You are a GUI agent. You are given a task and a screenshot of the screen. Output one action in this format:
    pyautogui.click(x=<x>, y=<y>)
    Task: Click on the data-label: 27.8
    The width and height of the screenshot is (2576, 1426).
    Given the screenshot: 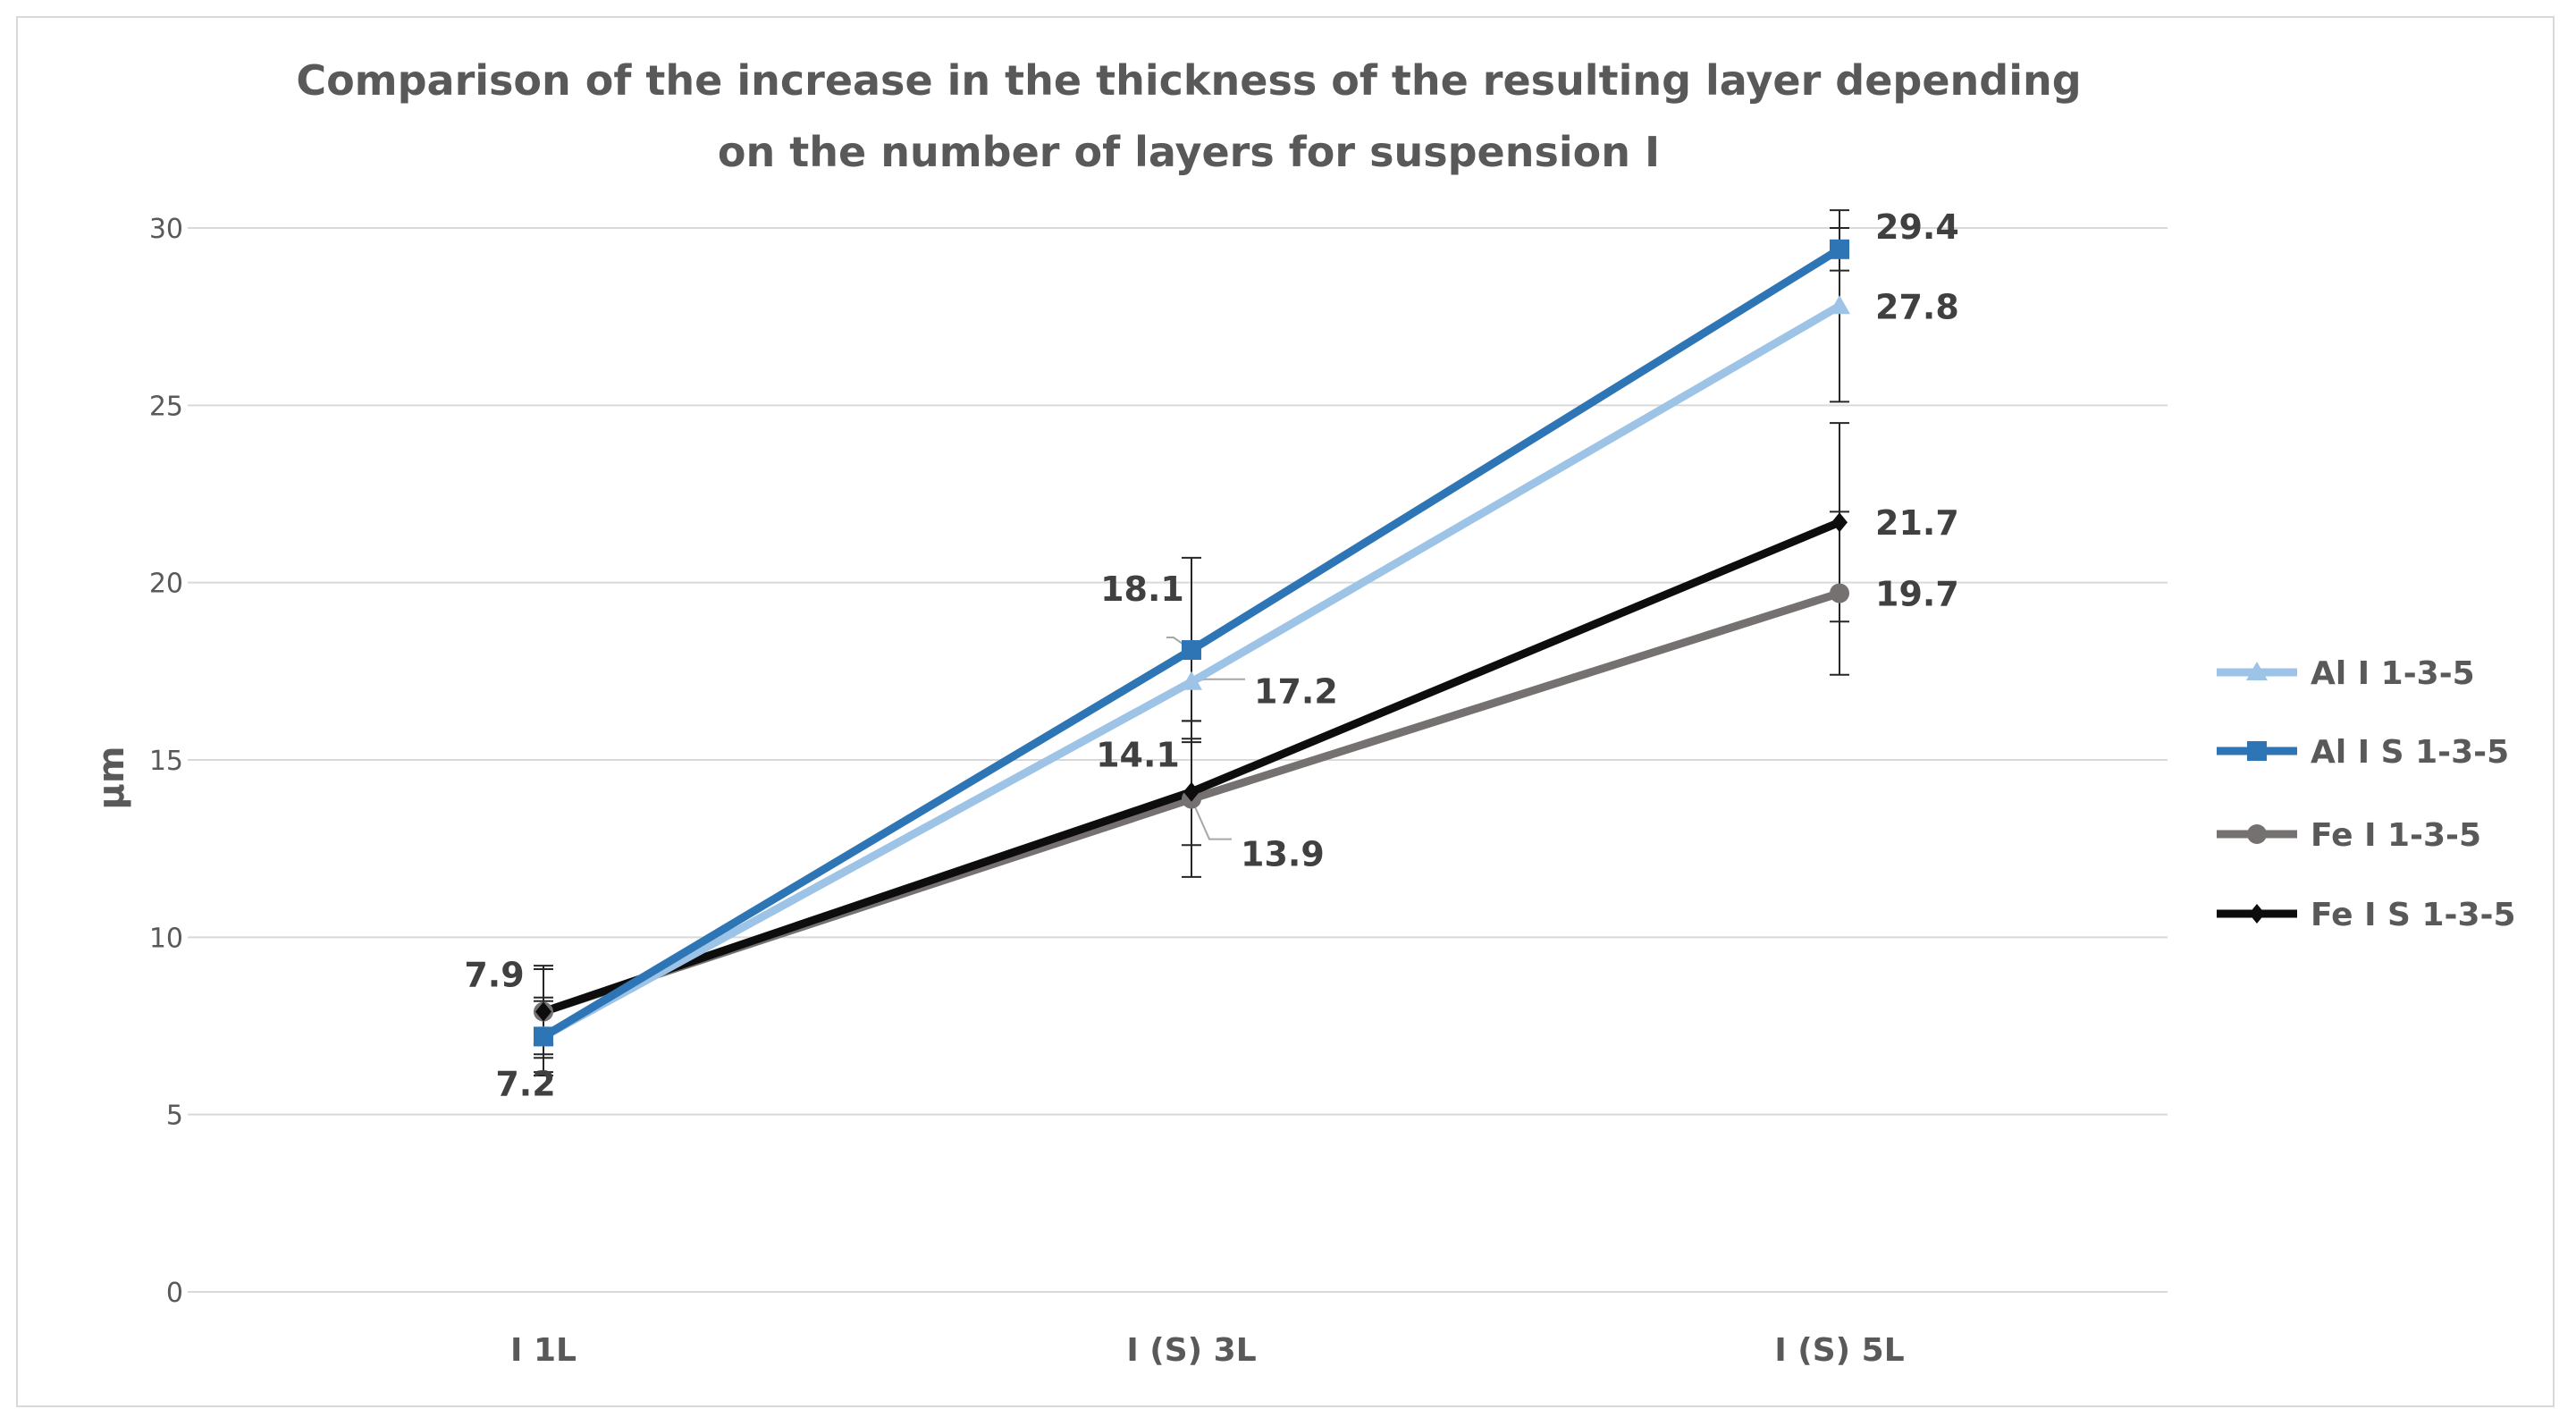 What is the action you would take?
    pyautogui.click(x=1917, y=306)
    